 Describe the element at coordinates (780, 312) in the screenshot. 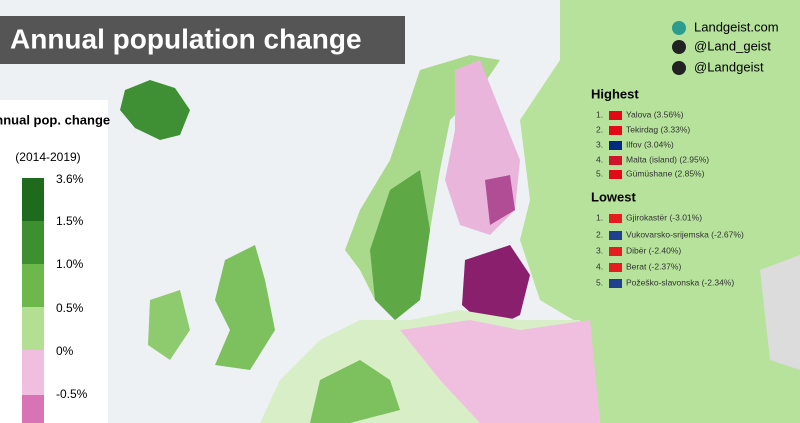

I see `no-data-region` at that location.